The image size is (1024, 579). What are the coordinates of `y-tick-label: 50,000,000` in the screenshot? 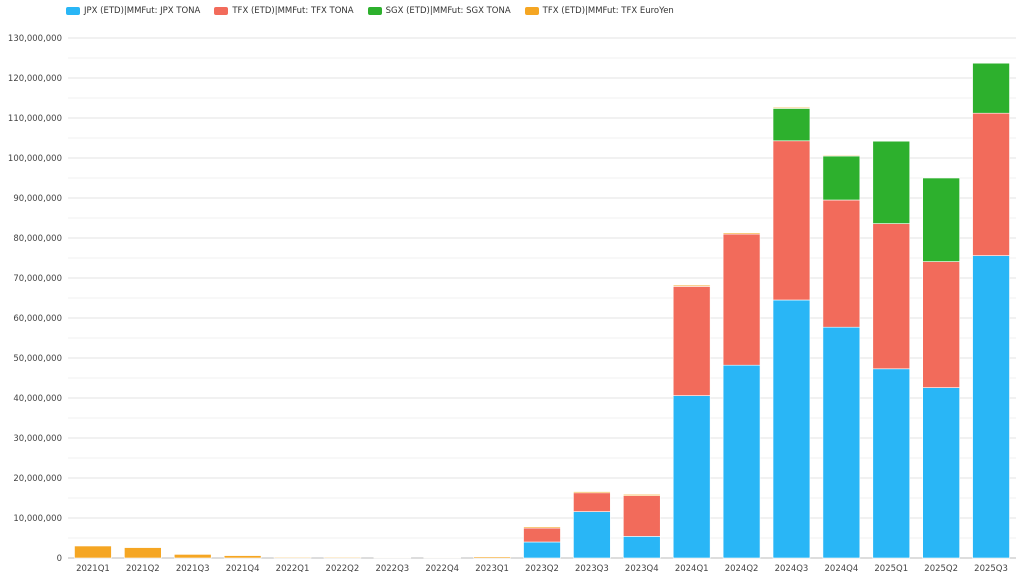 It's located at (37, 359).